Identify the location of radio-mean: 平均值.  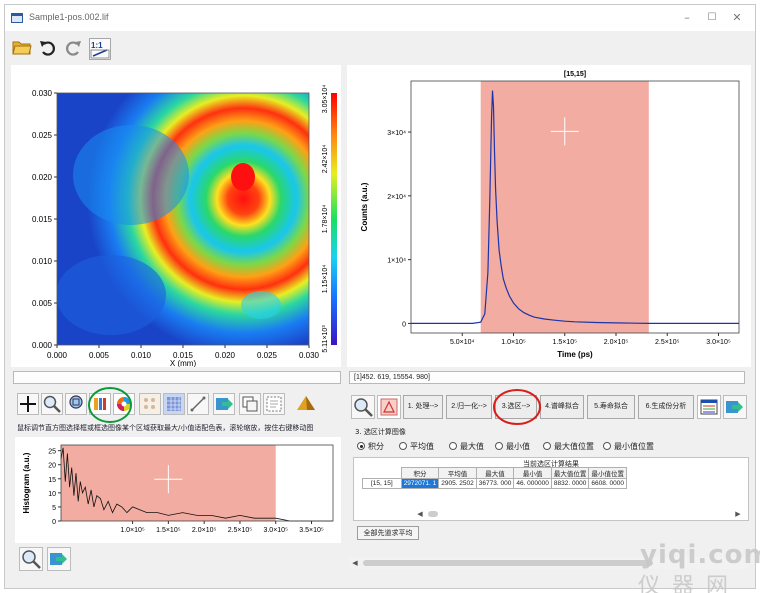
(416, 446).